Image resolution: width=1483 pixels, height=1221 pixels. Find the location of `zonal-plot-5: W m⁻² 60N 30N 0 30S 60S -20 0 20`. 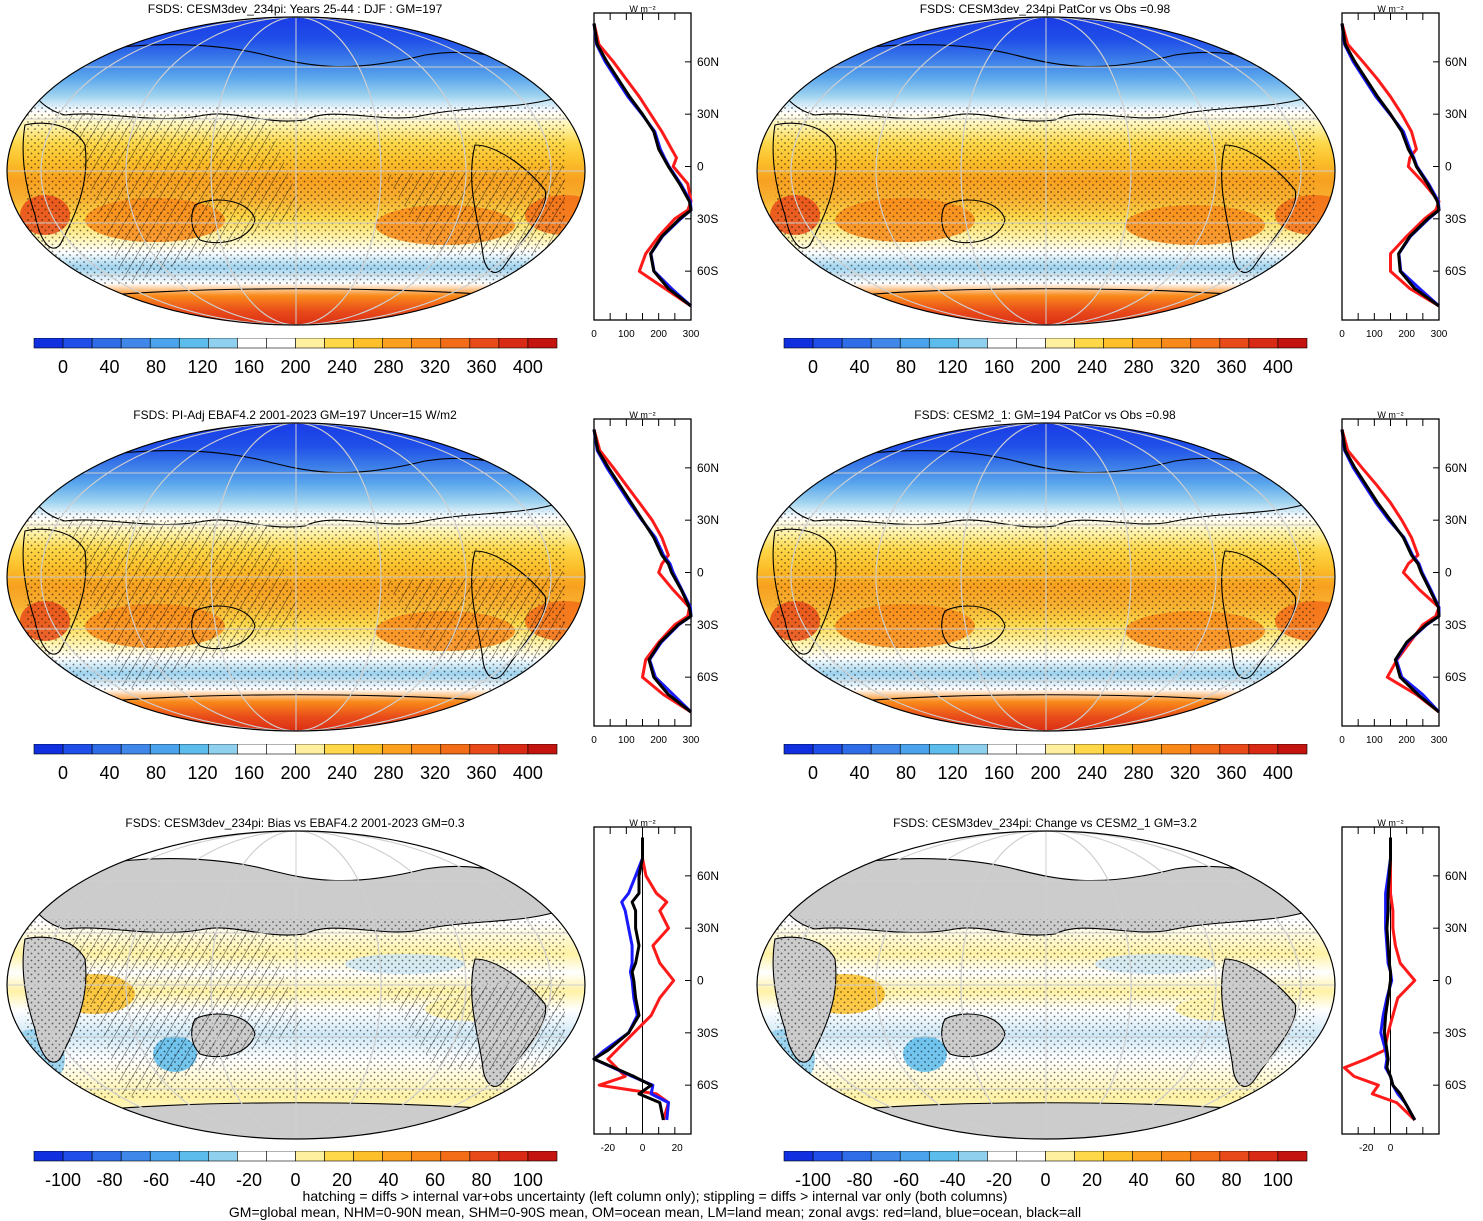

zonal-plot-5: W m⁻² 60N 30N 0 30S 60S -20 0 20 is located at coordinates (655, 986).